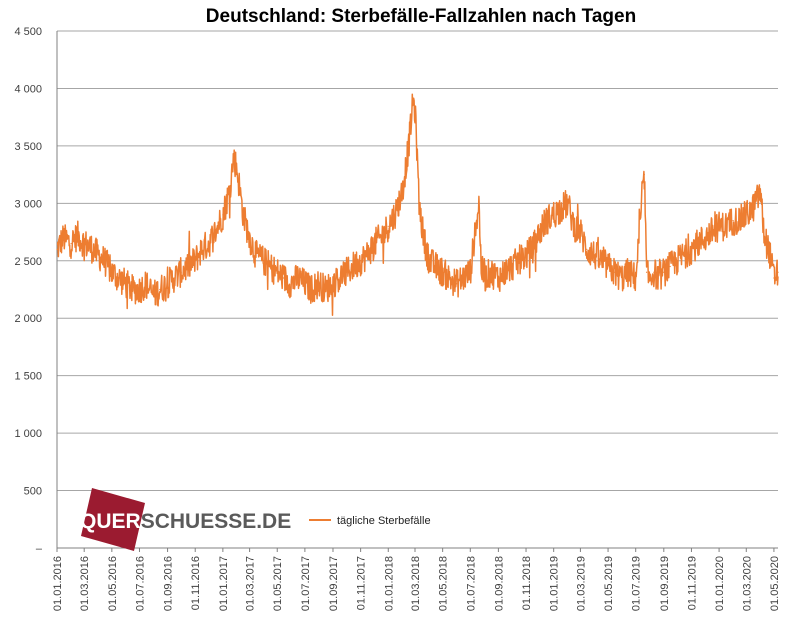 Image resolution: width=797 pixels, height=624 pixels. What do you see at coordinates (555, 583) in the screenshot?
I see `x-tick-label: 01.01.2019` at bounding box center [555, 583].